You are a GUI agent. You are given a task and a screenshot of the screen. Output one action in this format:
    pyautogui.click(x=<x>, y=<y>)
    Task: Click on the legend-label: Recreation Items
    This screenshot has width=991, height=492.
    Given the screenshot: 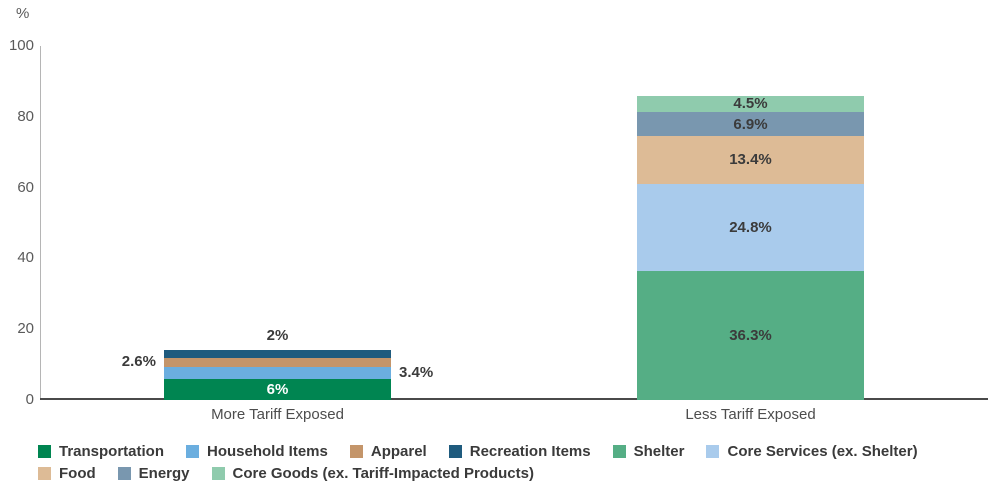 What is the action you would take?
    pyautogui.click(x=530, y=451)
    